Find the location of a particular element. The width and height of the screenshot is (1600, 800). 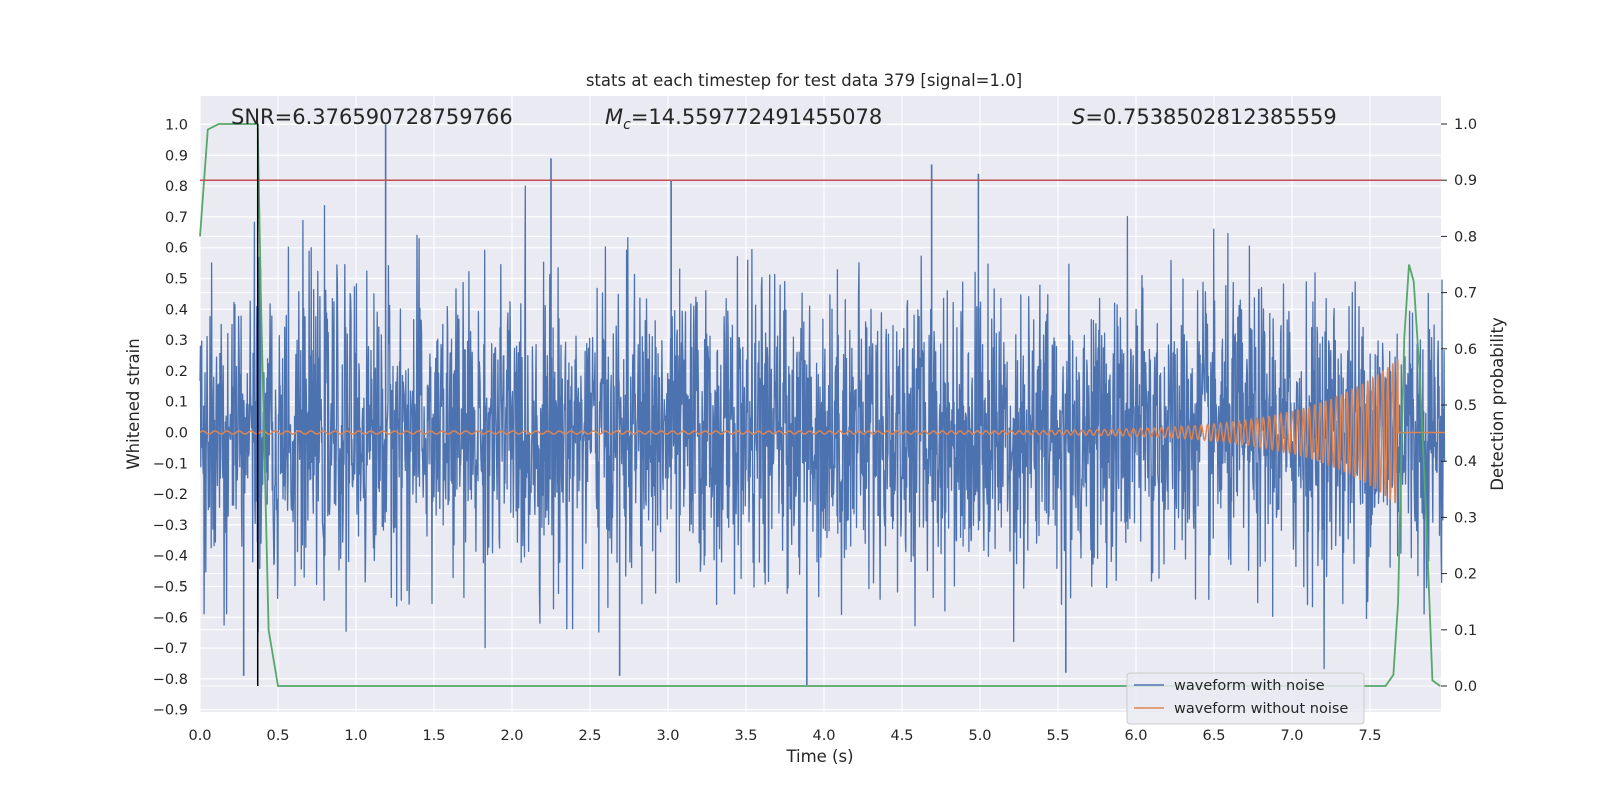

y2-tick-label: 0.8 is located at coordinates (1465, 237).